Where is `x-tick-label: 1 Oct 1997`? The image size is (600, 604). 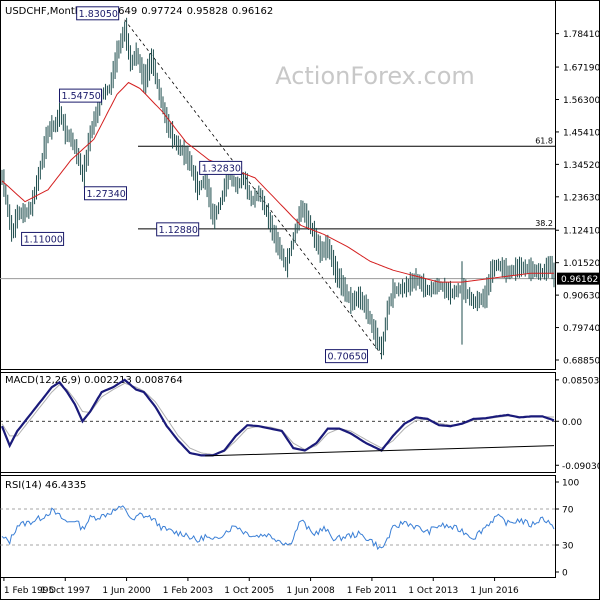 x-tick-label: 1 Oct 1997 is located at coordinates (65, 591).